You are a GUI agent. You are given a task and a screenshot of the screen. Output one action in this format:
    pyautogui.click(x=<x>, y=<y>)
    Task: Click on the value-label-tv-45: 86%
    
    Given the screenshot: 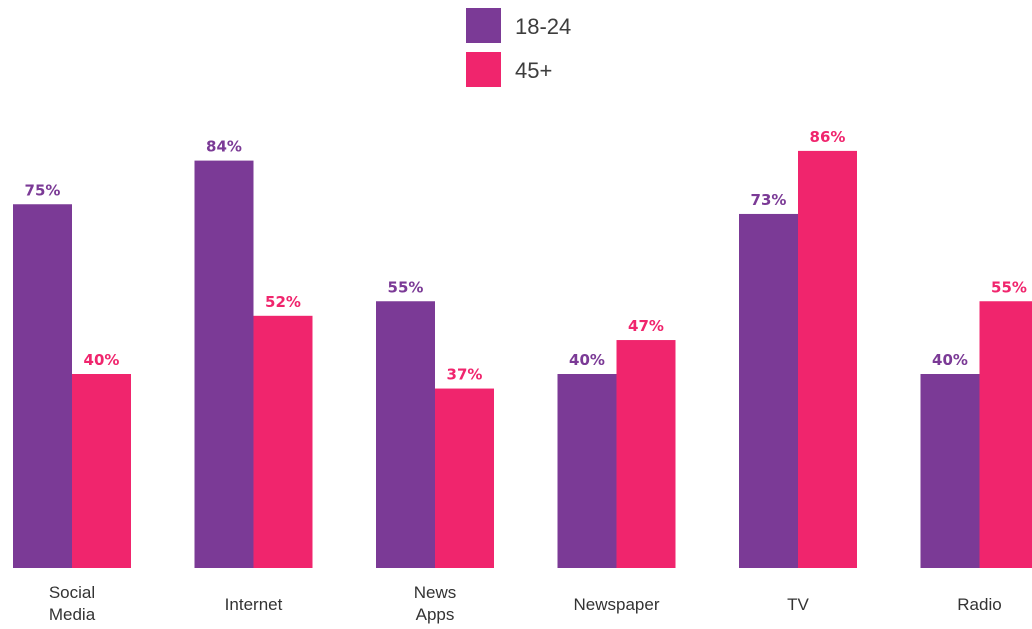 What is the action you would take?
    pyautogui.click(x=828, y=137)
    